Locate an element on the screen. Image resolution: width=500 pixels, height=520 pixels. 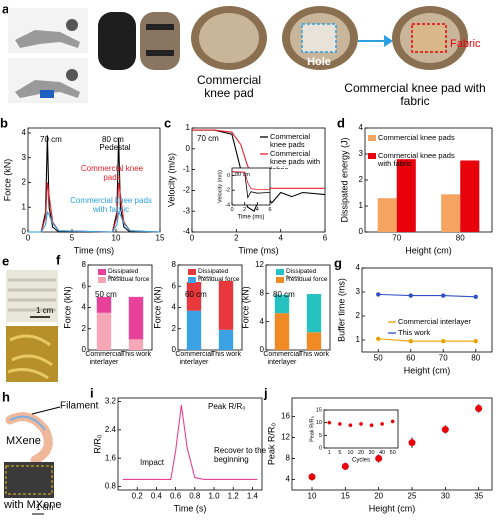
knit-texture is located at coordinates (32, 295).